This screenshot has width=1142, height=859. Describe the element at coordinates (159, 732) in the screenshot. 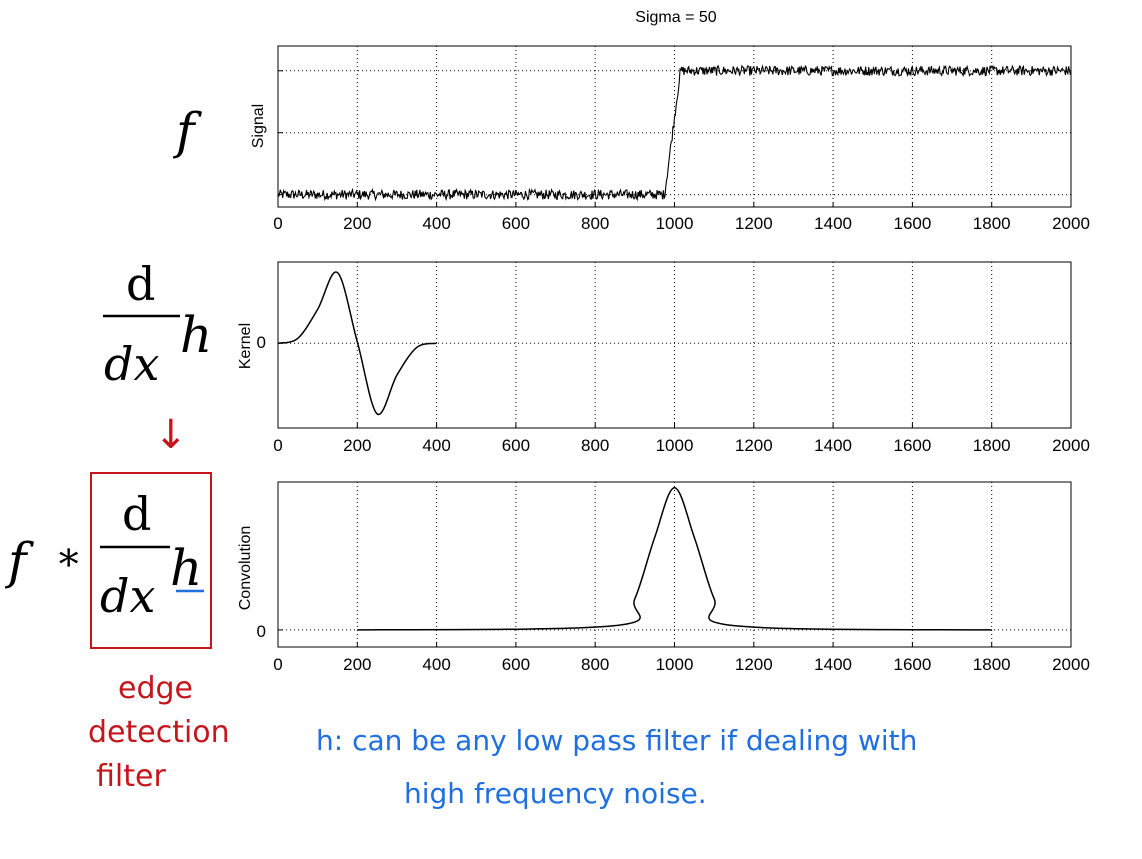

I see `red-note-line2: detection` at that location.